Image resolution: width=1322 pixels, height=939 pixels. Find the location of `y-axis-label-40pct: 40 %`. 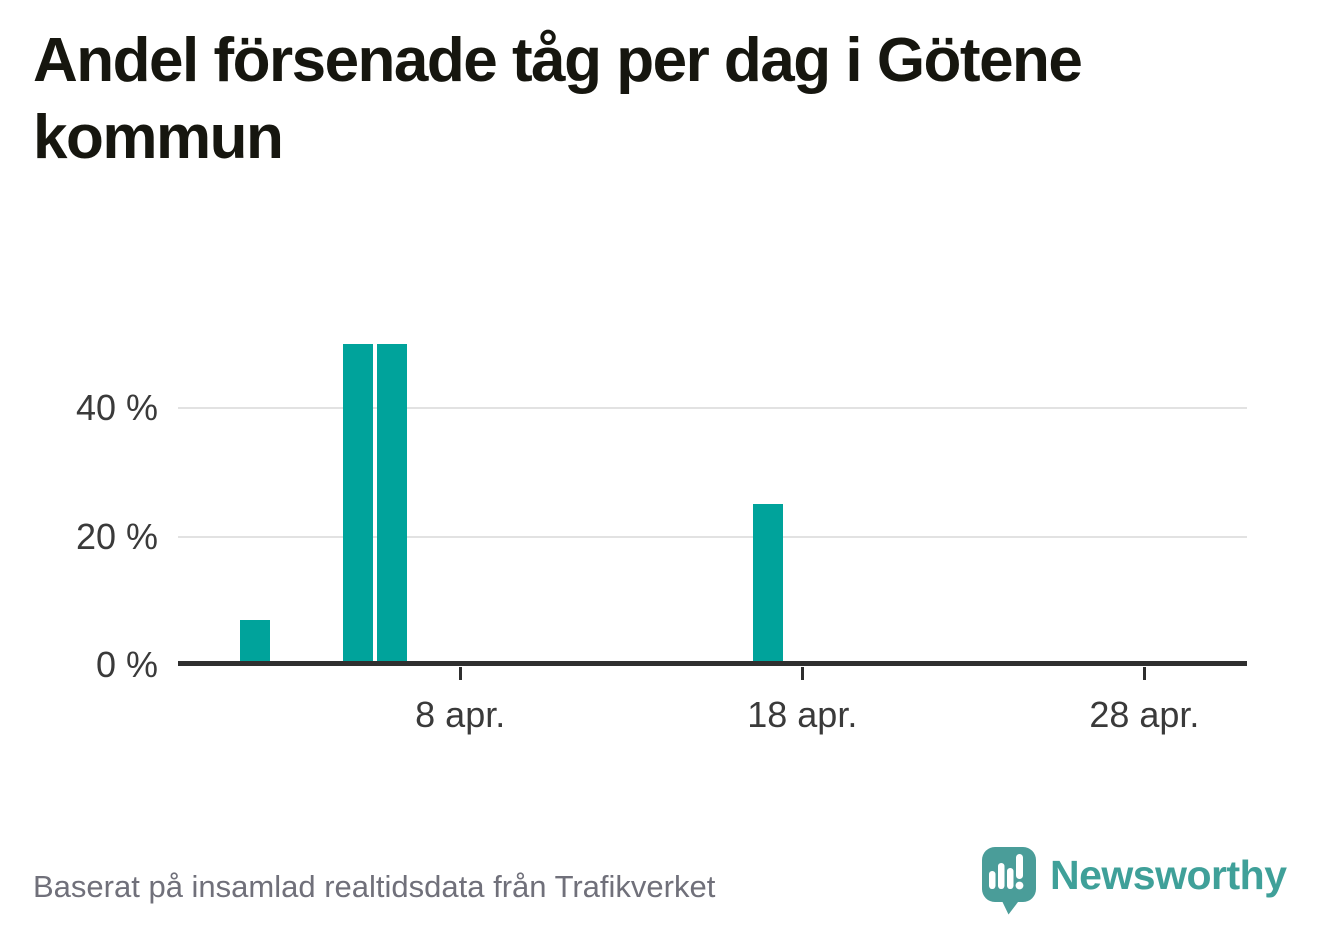

y-axis-label-40pct: 40 % is located at coordinates (116, 407).